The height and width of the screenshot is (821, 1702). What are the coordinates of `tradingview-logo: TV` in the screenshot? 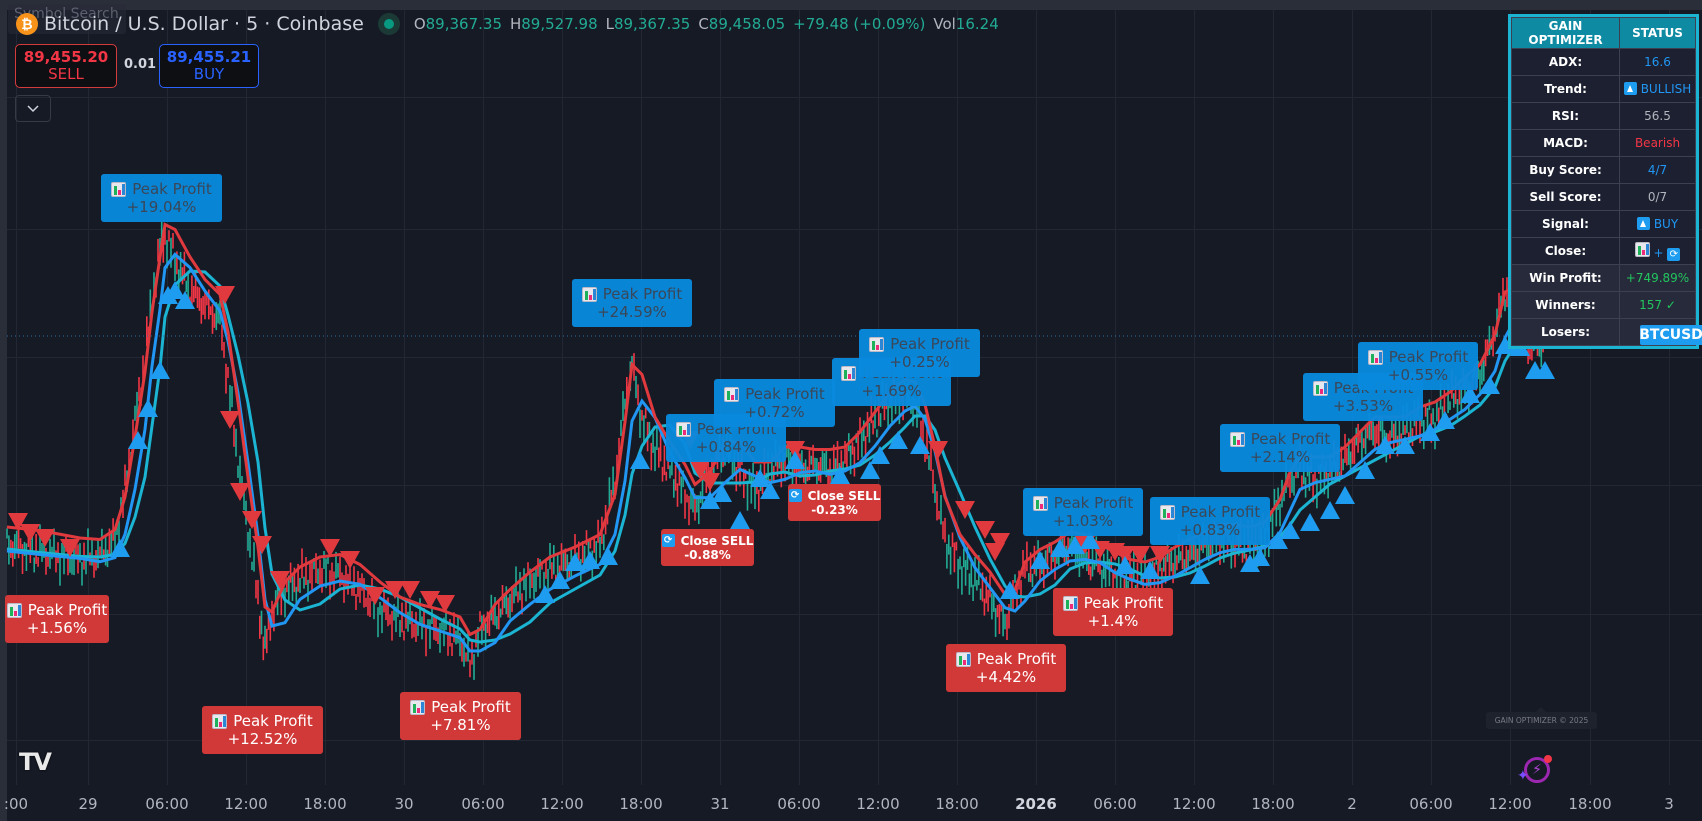 It's located at (35, 762).